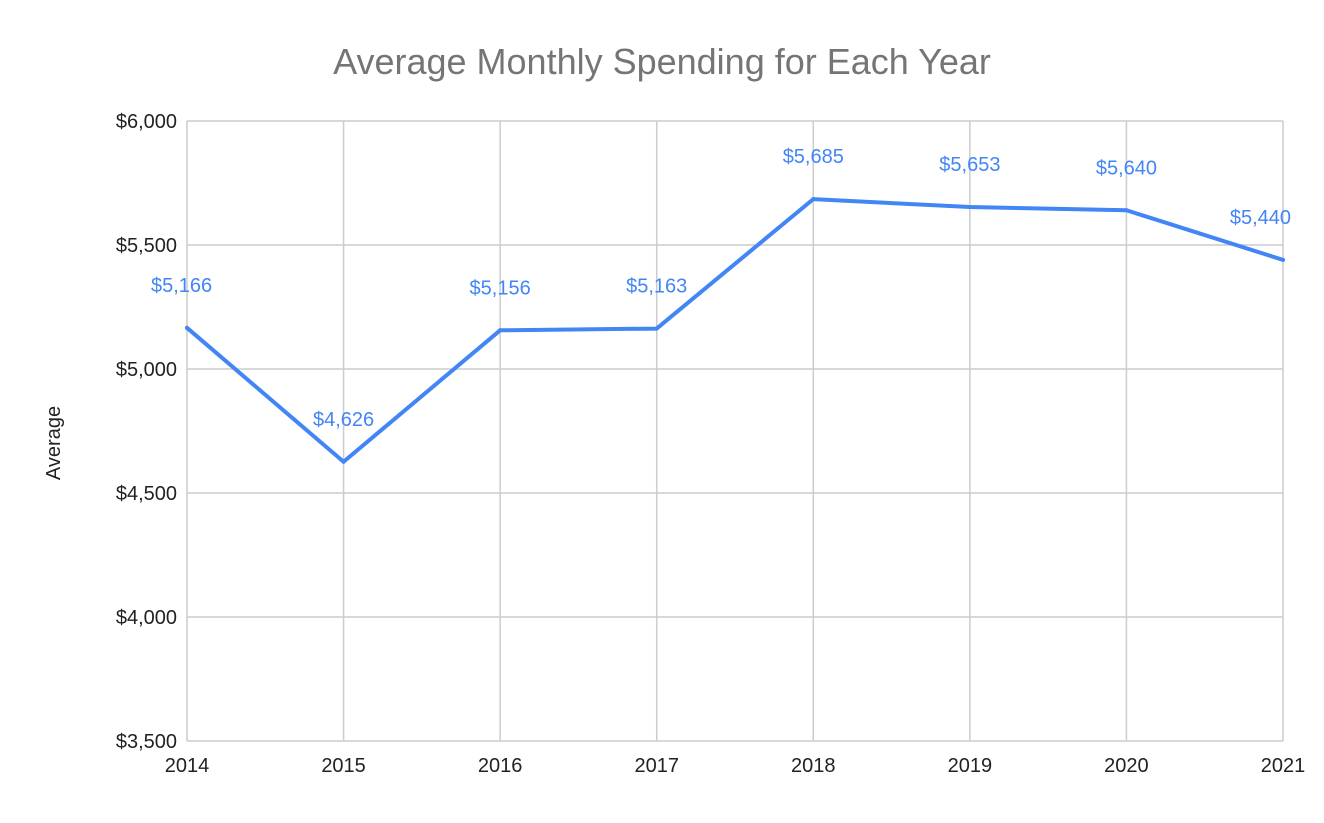 The width and height of the screenshot is (1324, 823). I want to click on x-tick-label: 2014, so click(187, 766).